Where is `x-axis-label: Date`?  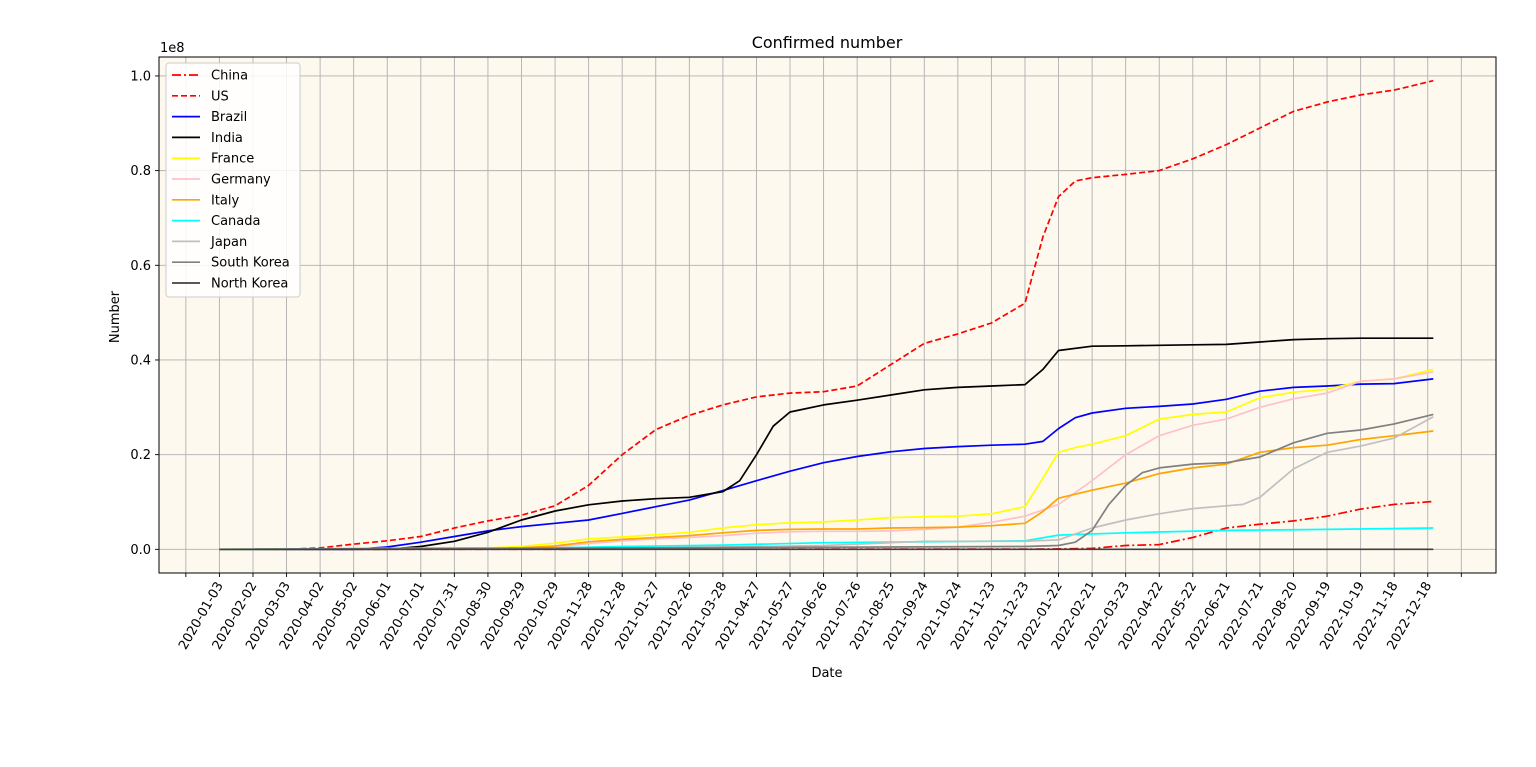
x-axis-label: Date is located at coordinates (826, 673).